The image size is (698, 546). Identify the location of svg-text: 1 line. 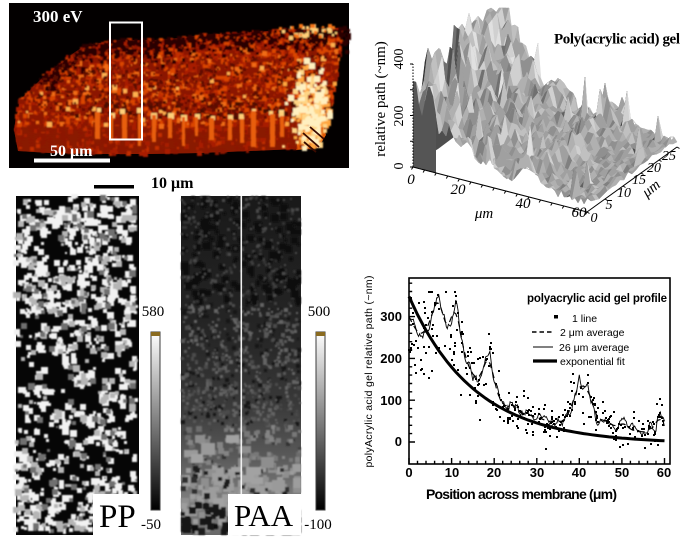
(584, 319).